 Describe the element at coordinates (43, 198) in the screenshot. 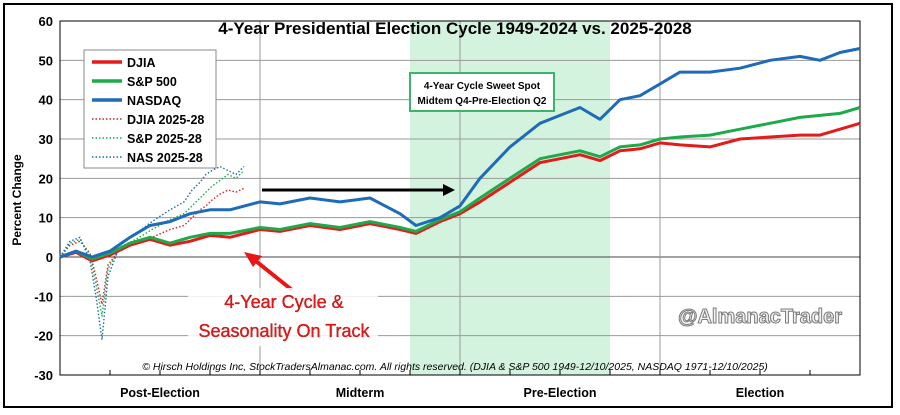

I see `y-axis-ticks: -30 -20 -10 0 10 20 30 40 50 60` at that location.